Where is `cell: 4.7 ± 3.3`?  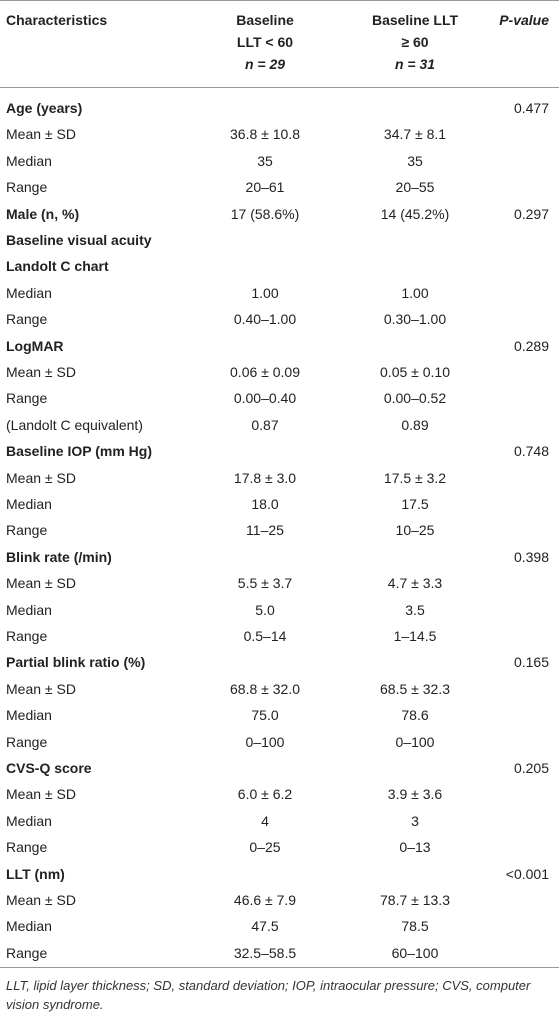
cell: 4.7 ± 3.3 is located at coordinates (415, 583).